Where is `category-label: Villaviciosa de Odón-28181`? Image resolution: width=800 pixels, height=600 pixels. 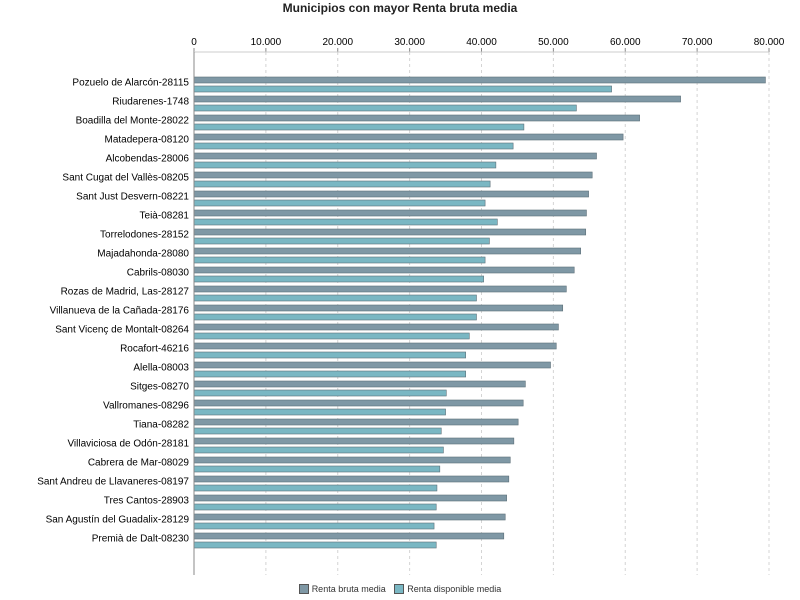 category-label: Villaviciosa de Odón-28181 is located at coordinates (128, 444).